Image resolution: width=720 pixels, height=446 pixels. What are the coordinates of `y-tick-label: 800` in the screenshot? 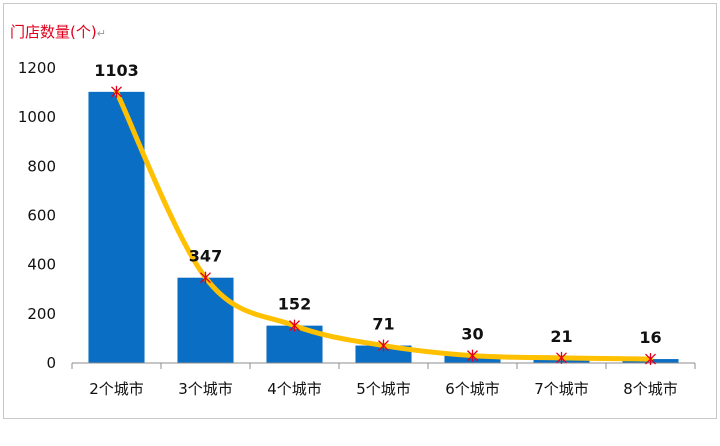 It's located at (41, 166).